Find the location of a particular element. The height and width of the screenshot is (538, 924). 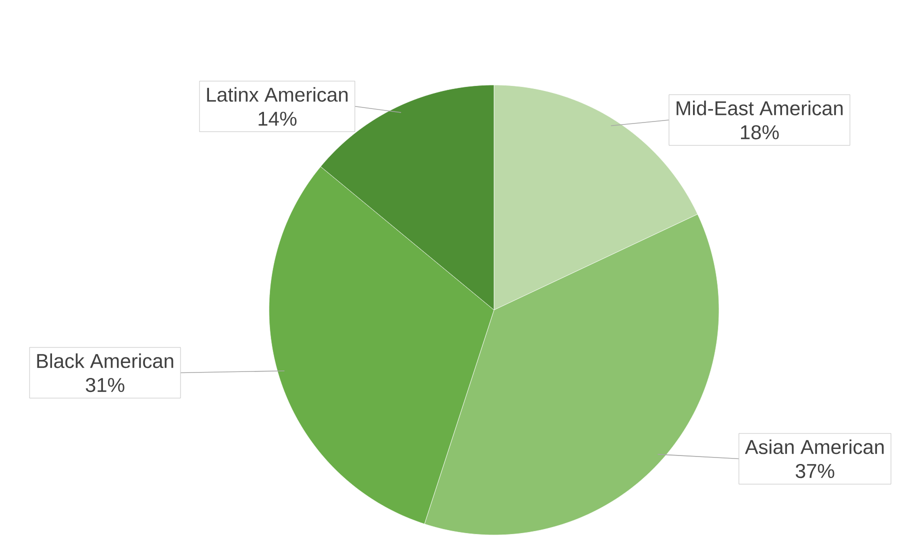

data-label: 18% is located at coordinates (759, 132).